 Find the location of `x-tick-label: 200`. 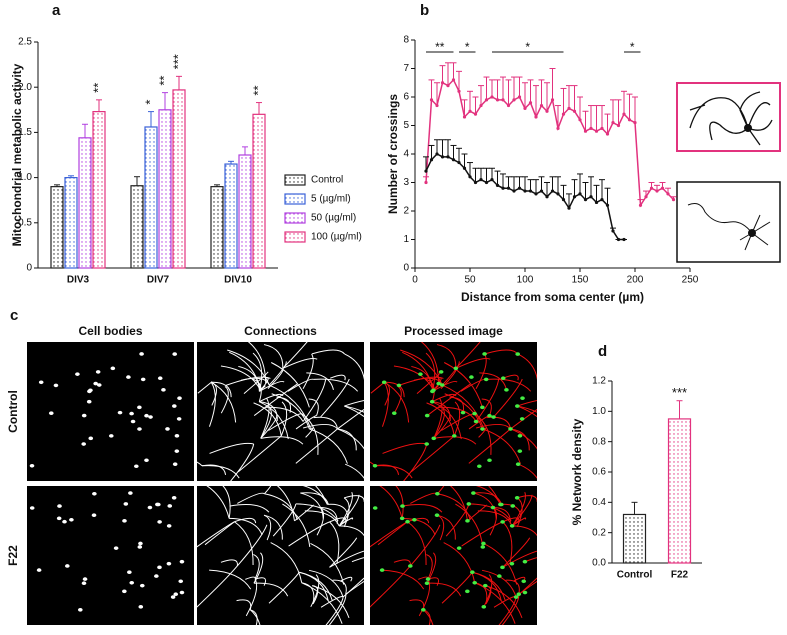

x-tick-label: 200 is located at coordinates (635, 280).